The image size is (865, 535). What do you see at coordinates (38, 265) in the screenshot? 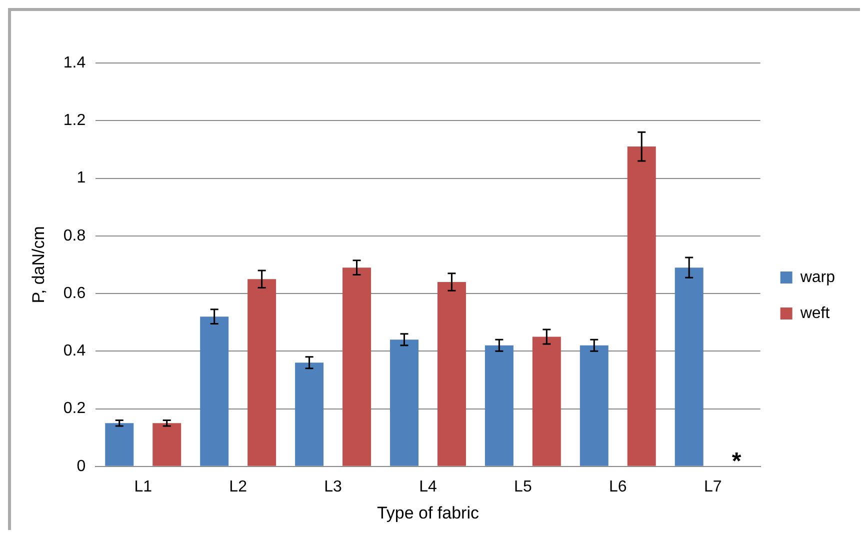
I see `y-axis-title: P, daN/cm` at bounding box center [38, 265].